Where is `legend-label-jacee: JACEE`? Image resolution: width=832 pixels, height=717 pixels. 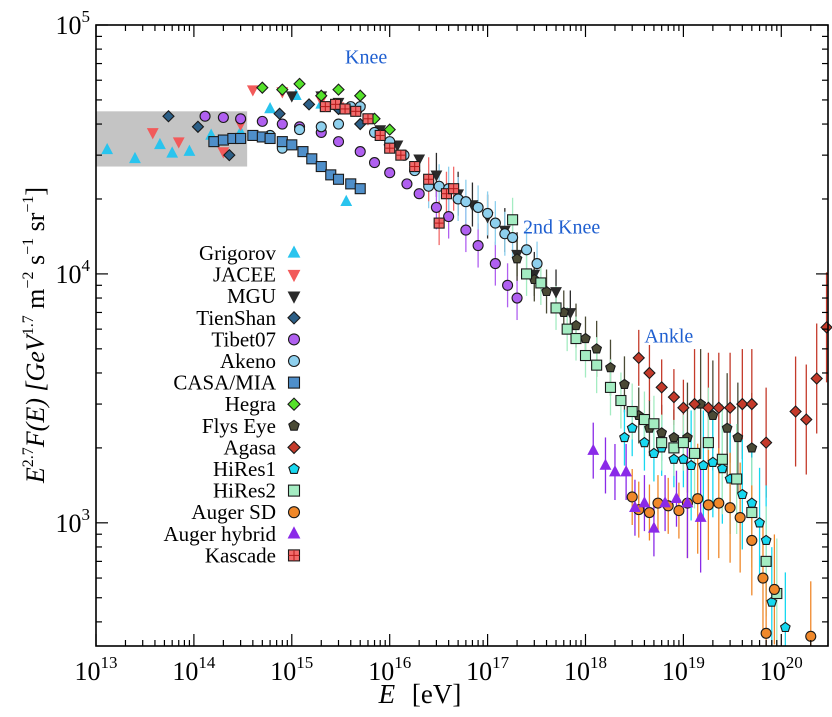
legend-label-jacee: JACEE is located at coordinates (244, 275).